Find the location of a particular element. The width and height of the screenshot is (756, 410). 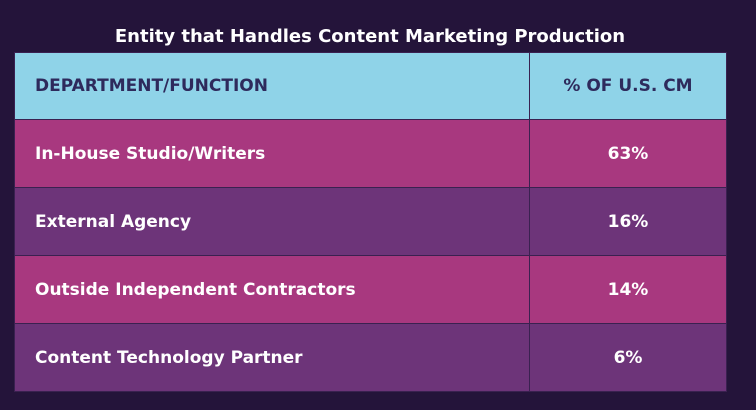

percent-cell: 16% is located at coordinates (628, 221).